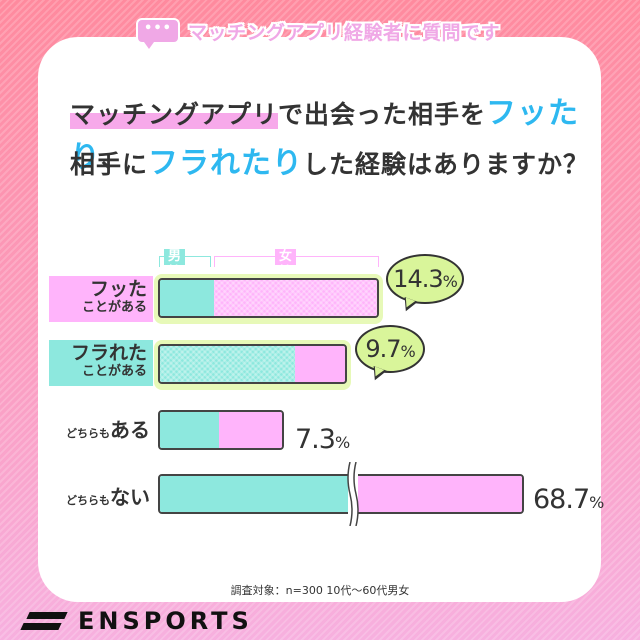 The width and height of the screenshot is (640, 640). I want to click on bar-got-dumped, so click(252, 364).